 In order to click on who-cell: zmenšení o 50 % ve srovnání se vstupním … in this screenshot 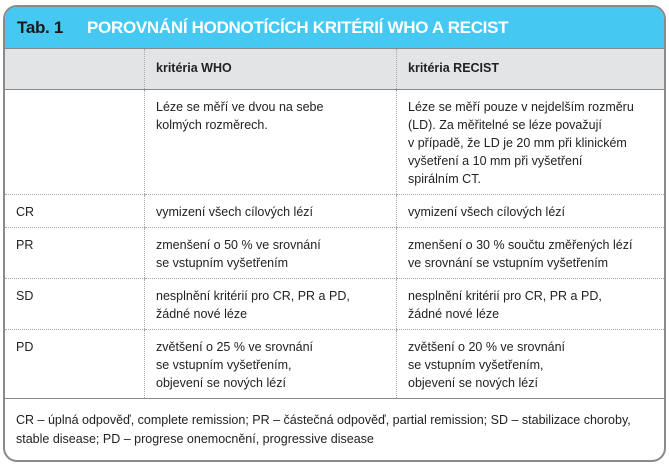, I will do `click(270, 253)`.